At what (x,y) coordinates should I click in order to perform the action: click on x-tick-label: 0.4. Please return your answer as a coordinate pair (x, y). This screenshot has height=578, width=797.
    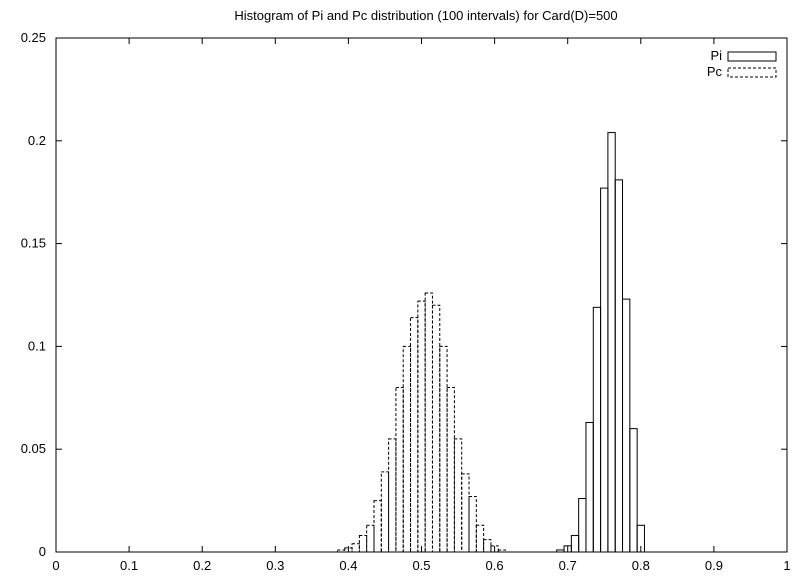
    Looking at the image, I should click on (348, 565).